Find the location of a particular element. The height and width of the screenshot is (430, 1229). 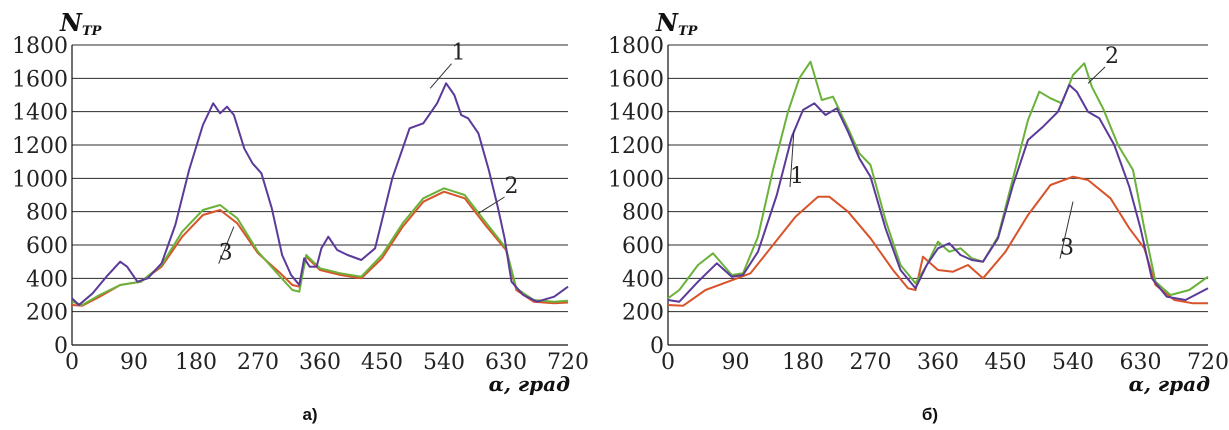

panel-label: б) is located at coordinates (930, 414).